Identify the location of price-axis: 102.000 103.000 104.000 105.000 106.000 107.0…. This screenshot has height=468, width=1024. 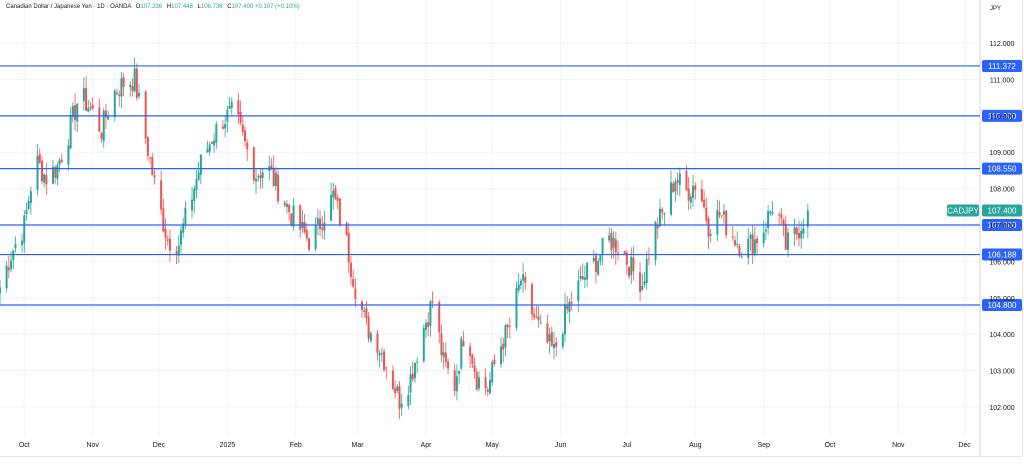
(984, 226).